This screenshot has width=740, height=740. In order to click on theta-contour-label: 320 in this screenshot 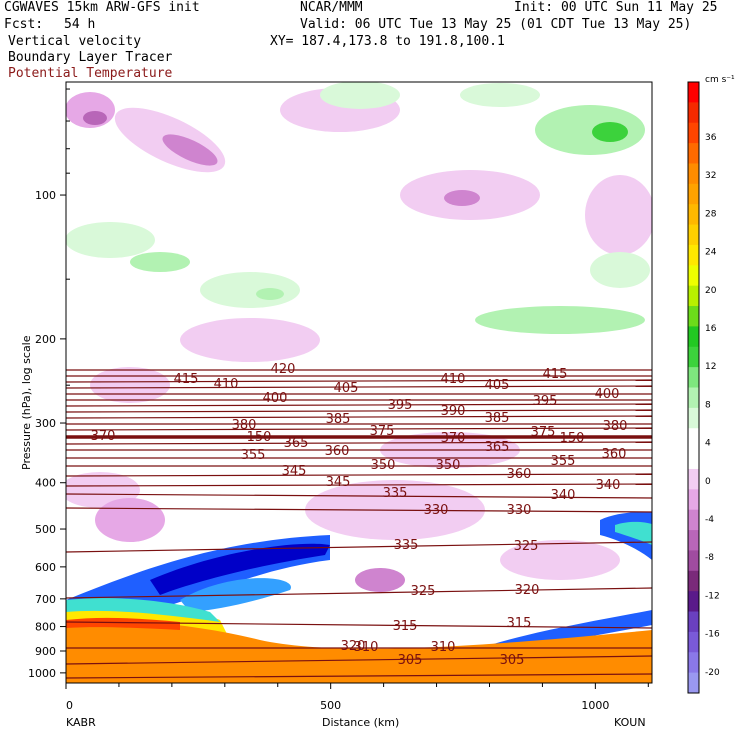, I will do `click(353, 646)`.